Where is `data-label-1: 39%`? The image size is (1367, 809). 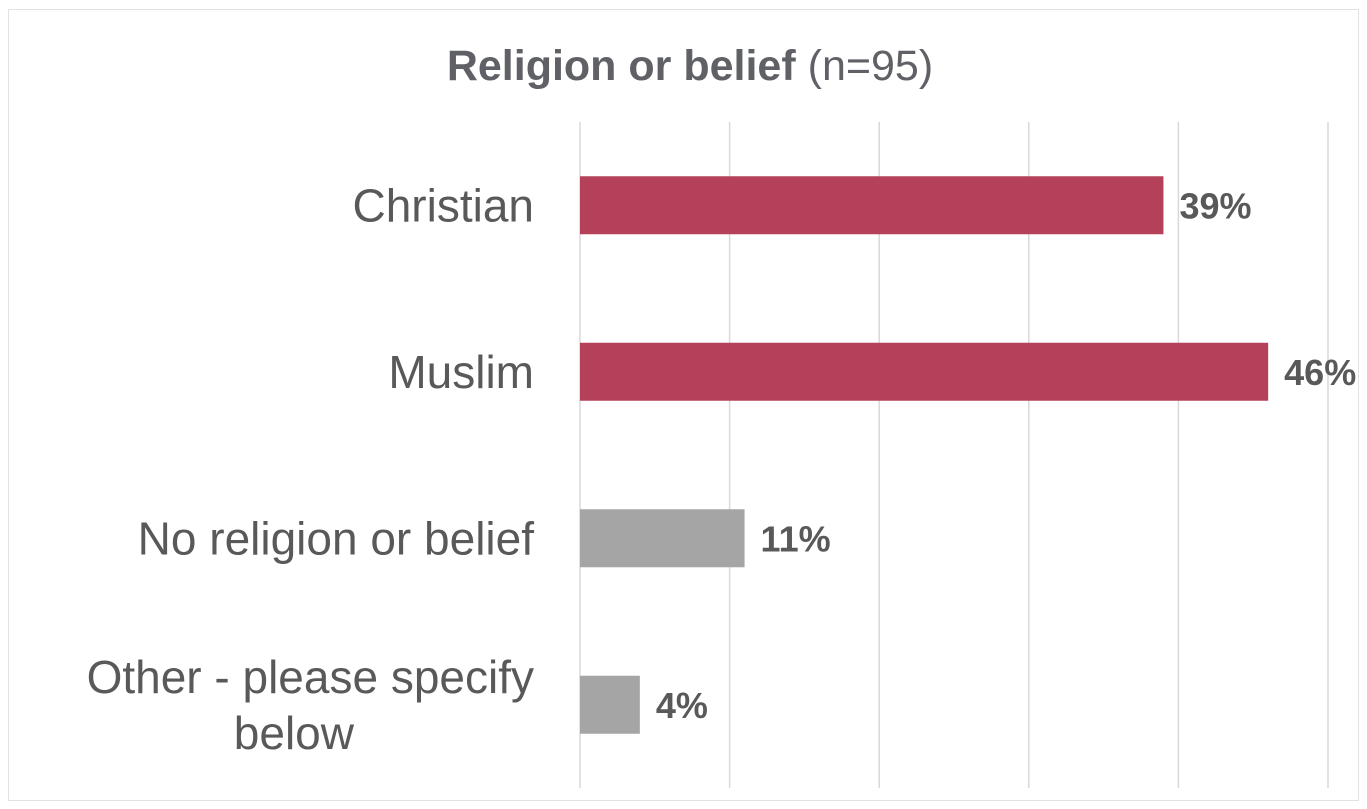 data-label-1: 39% is located at coordinates (1215, 205).